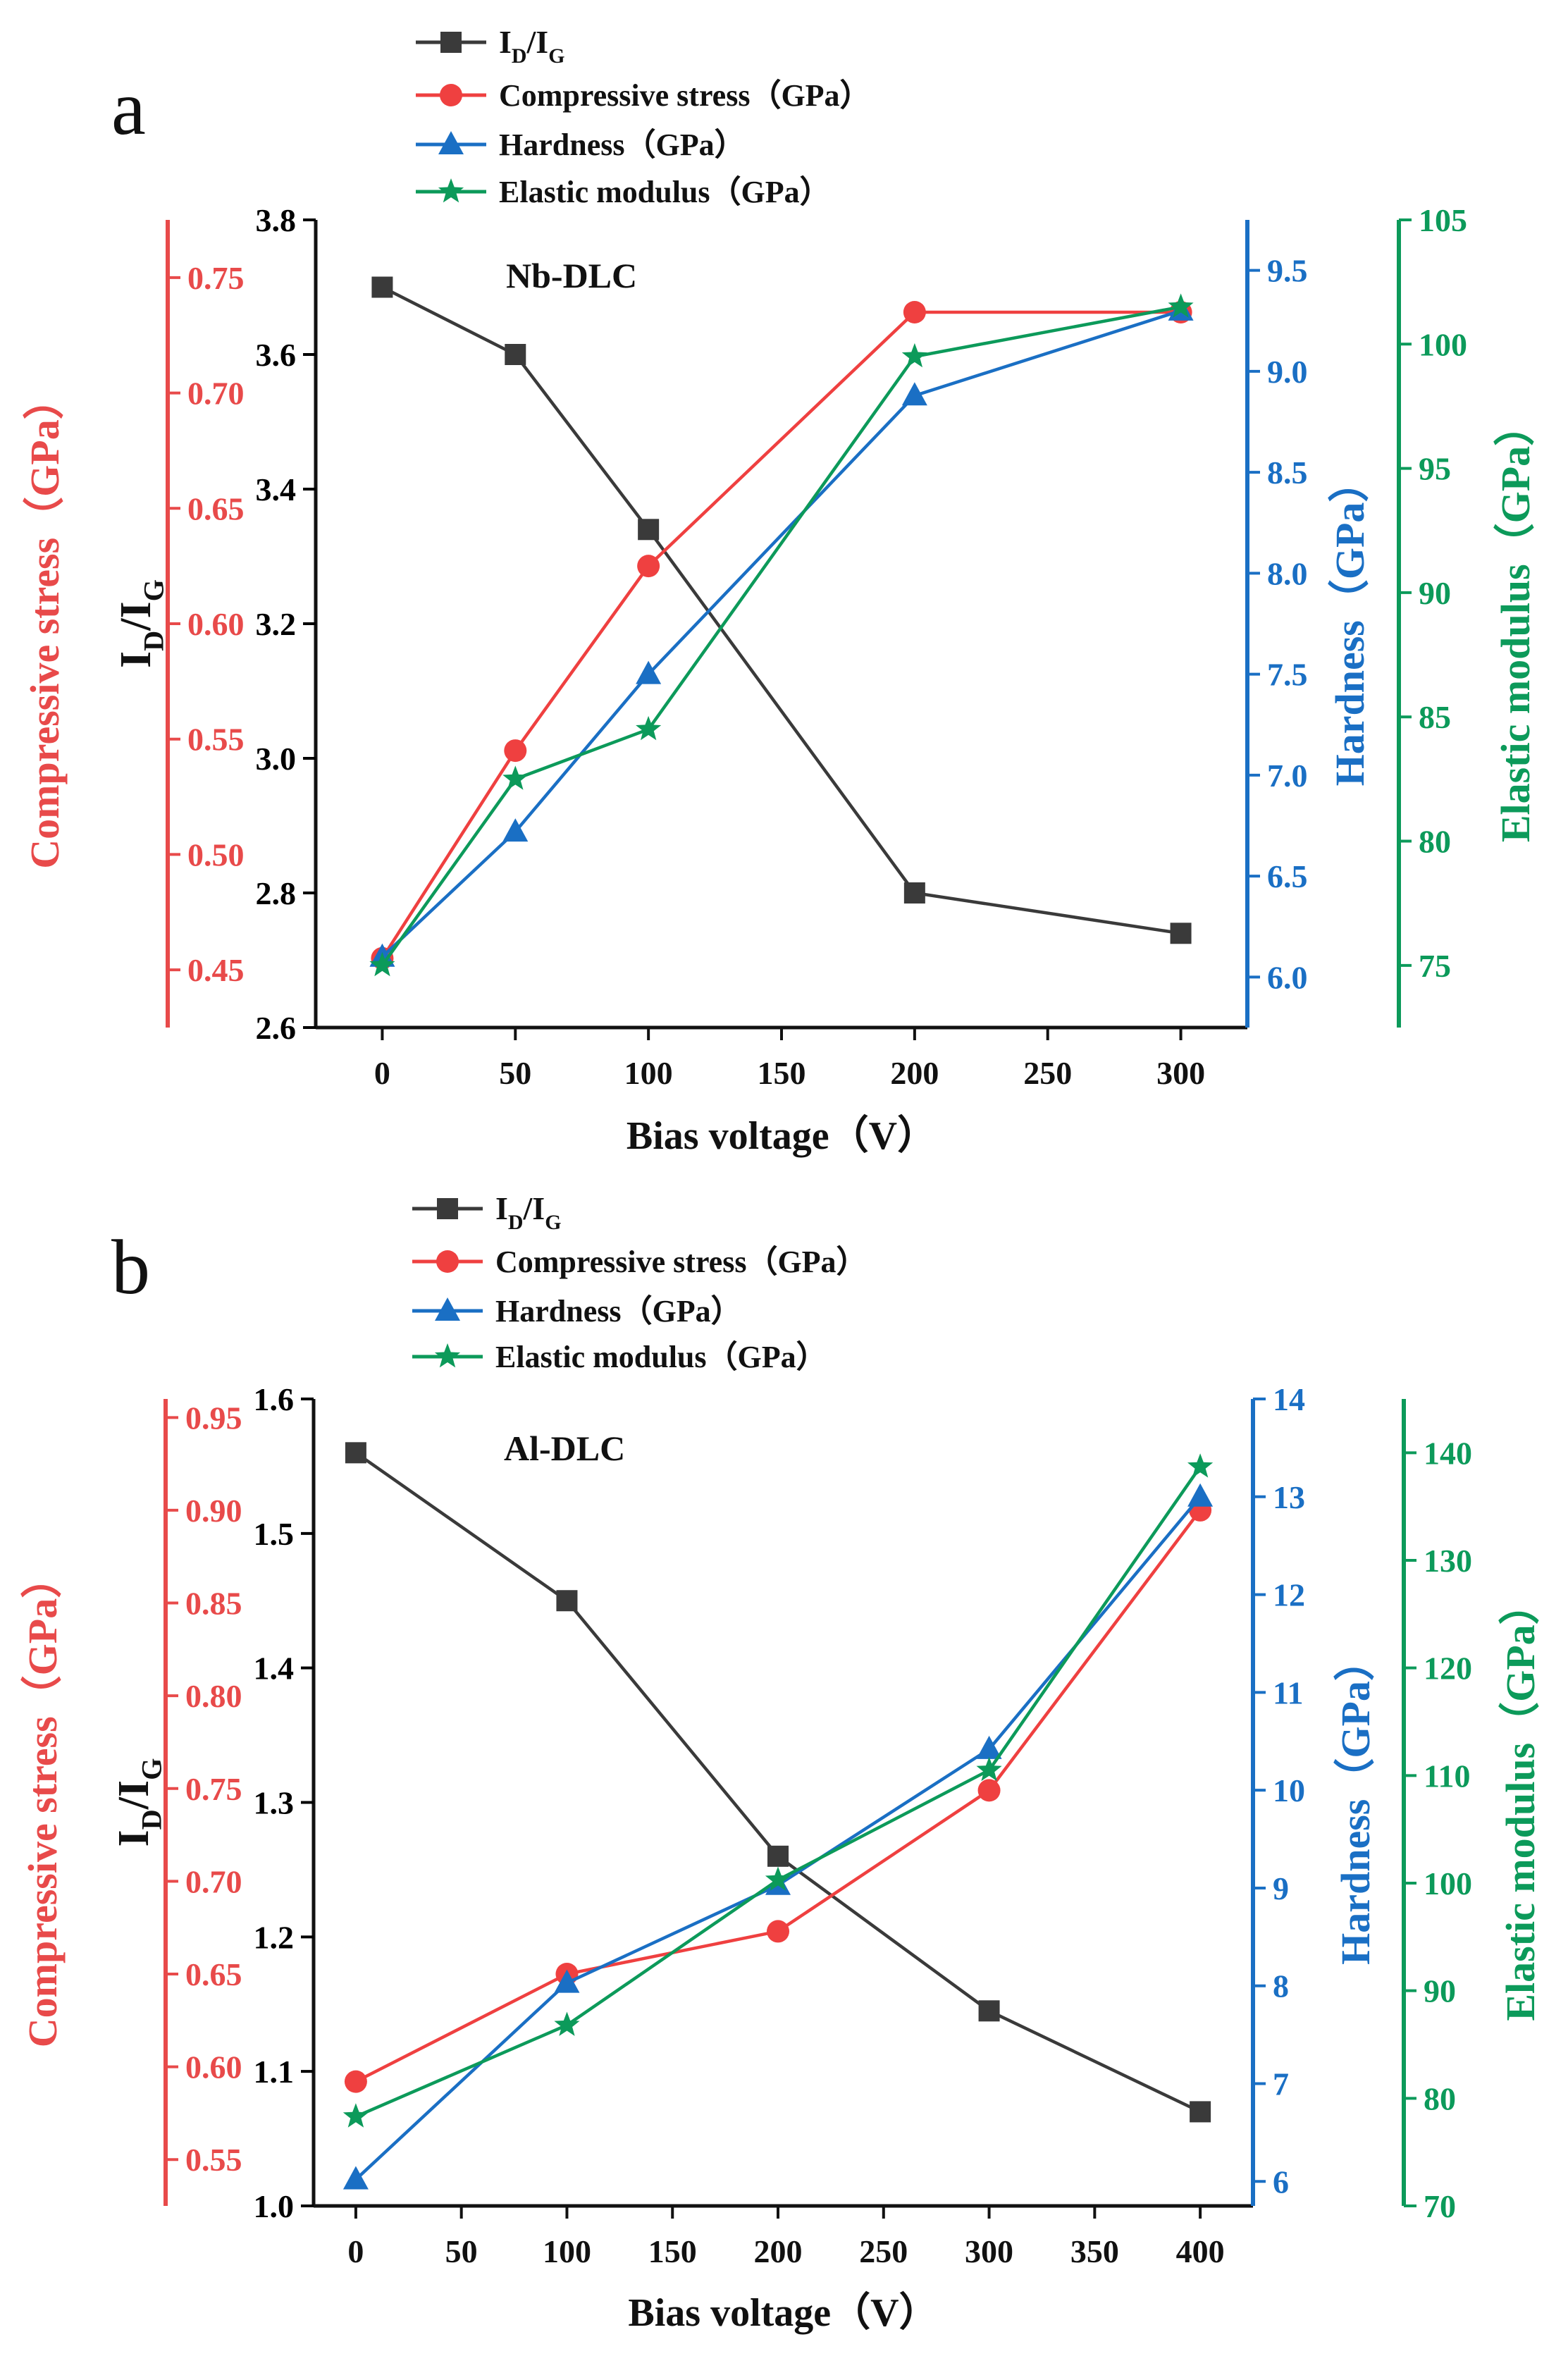 The image size is (1568, 2368). Describe the element at coordinates (1180, 1073) in the screenshot. I see `x-tick-label: 300` at that location.